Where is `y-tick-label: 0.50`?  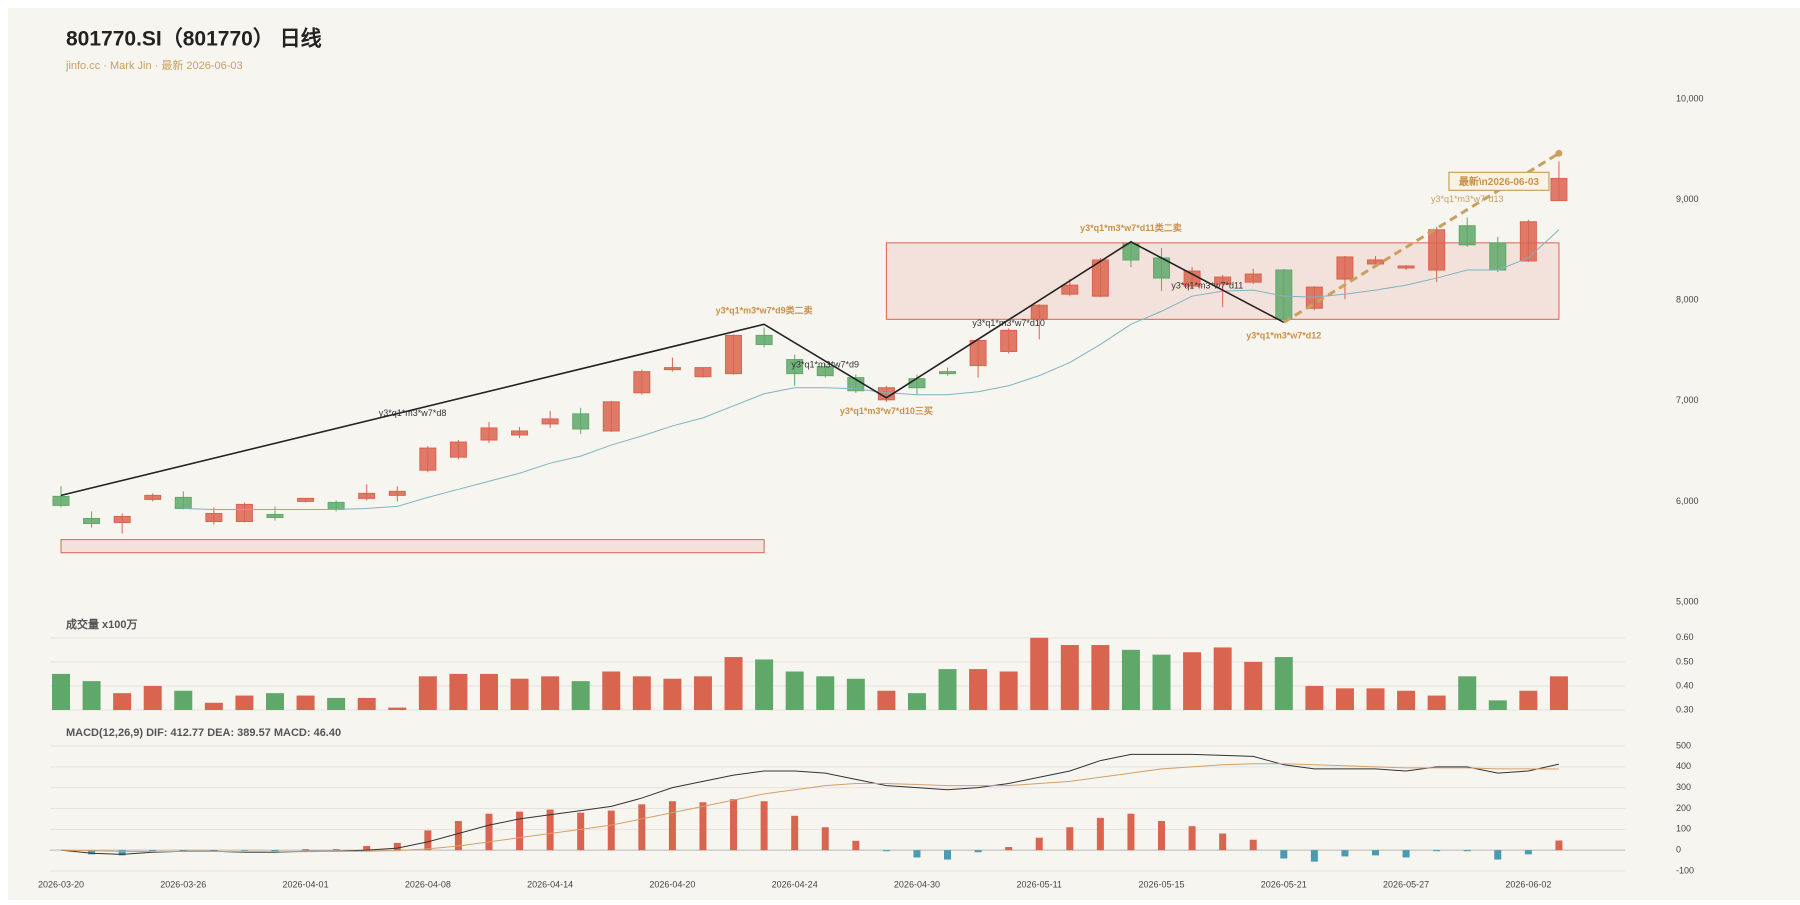
y-tick-label: 0.50 is located at coordinates (1685, 661).